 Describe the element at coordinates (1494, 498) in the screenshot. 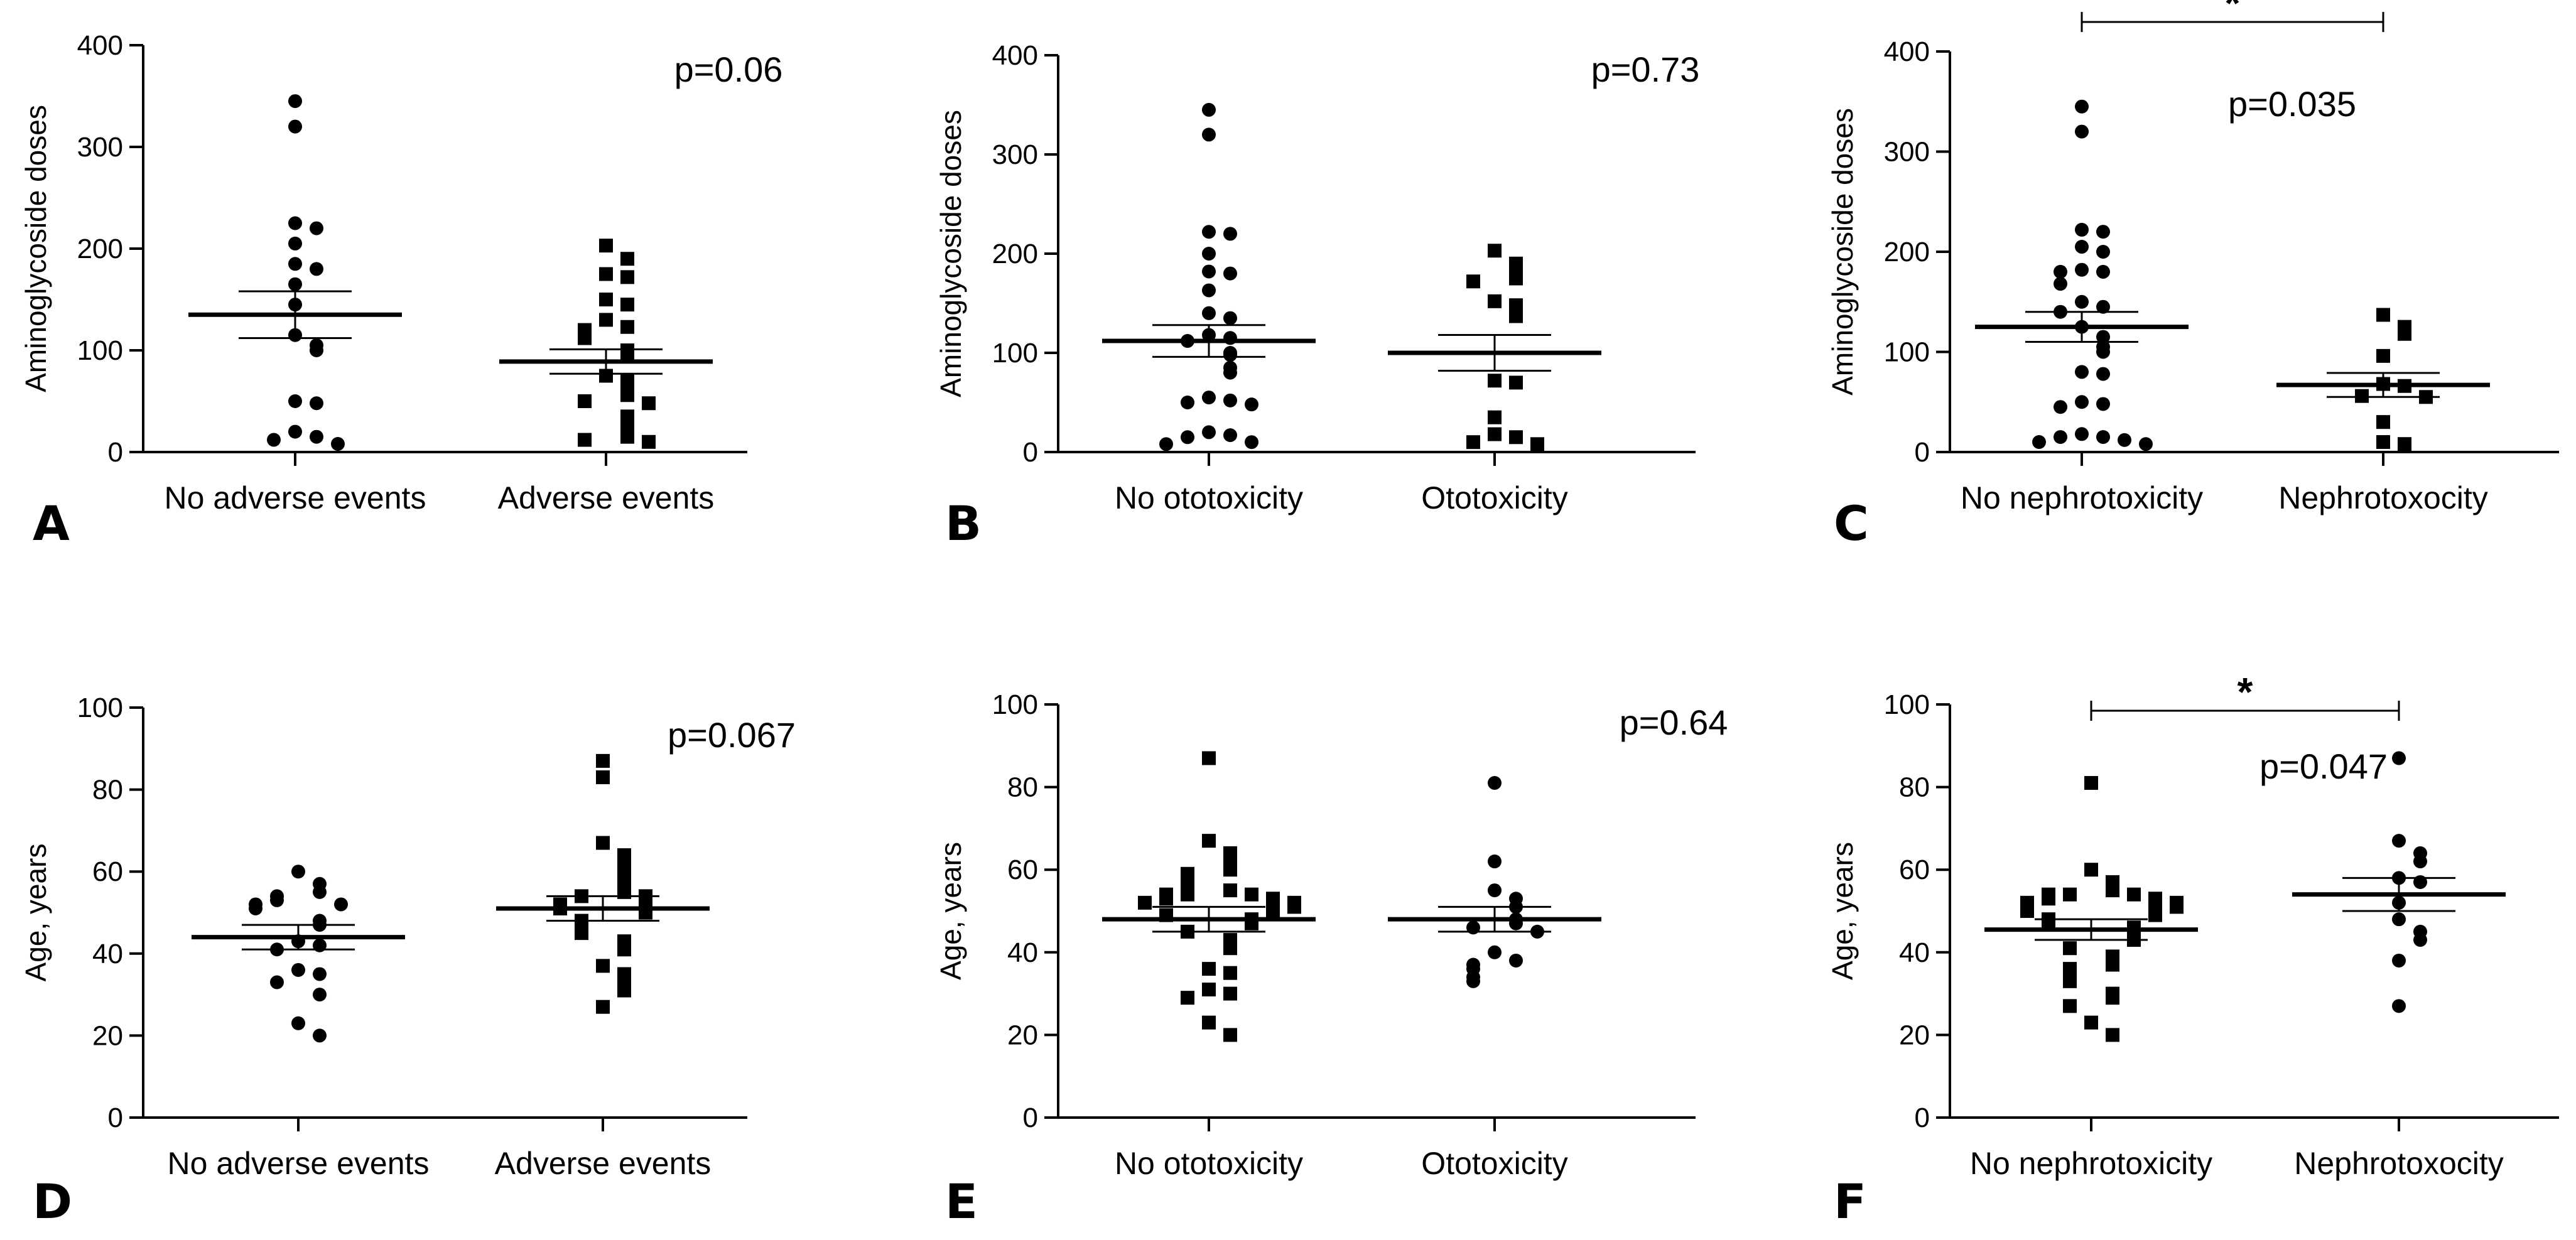

I see `x-category-label: Ototoxicity` at that location.